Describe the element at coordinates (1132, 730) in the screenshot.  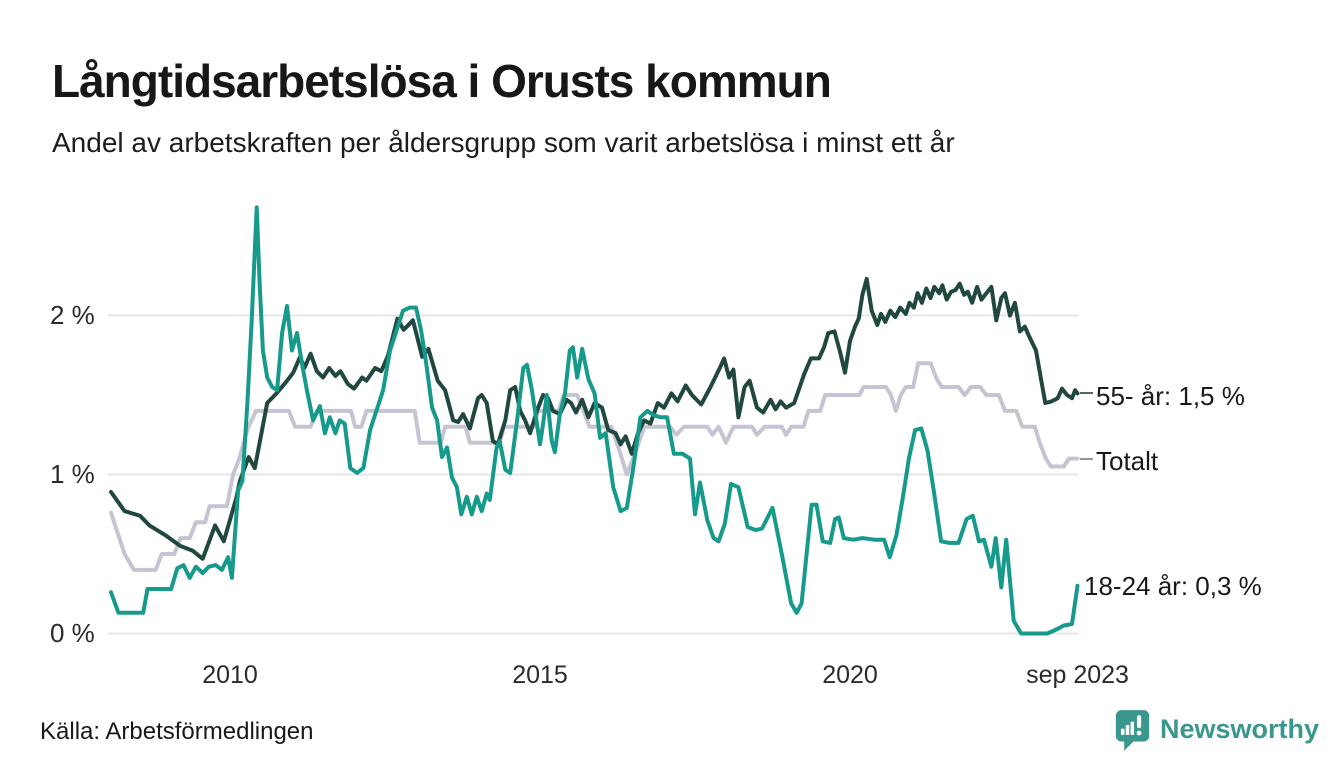
I see `newsworthy-icon` at that location.